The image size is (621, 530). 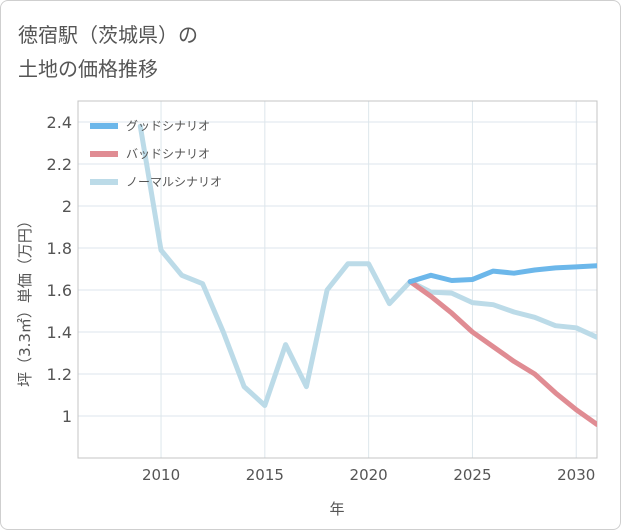 What do you see at coordinates (472, 475) in the screenshot?
I see `x-tick-label: 2025` at bounding box center [472, 475].